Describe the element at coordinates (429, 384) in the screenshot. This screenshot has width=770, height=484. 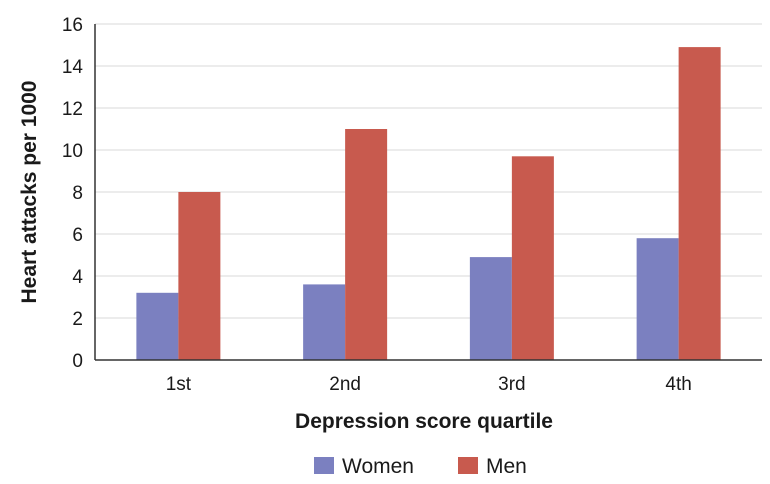
I see `x-tick-labels: 1st 2nd 3rd 4th` at that location.